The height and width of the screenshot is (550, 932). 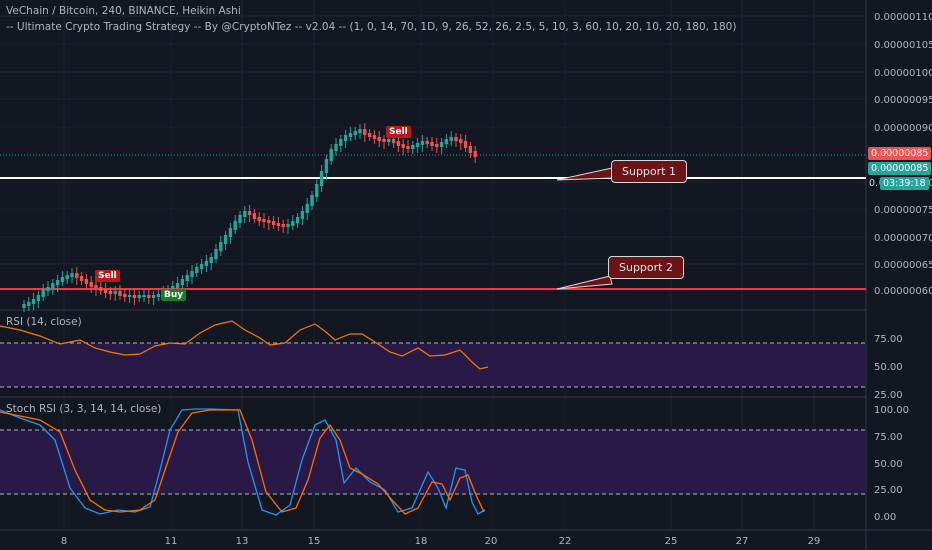 What do you see at coordinates (874, 183) in the screenshot?
I see `price-tag-partial: 0.` at bounding box center [874, 183].